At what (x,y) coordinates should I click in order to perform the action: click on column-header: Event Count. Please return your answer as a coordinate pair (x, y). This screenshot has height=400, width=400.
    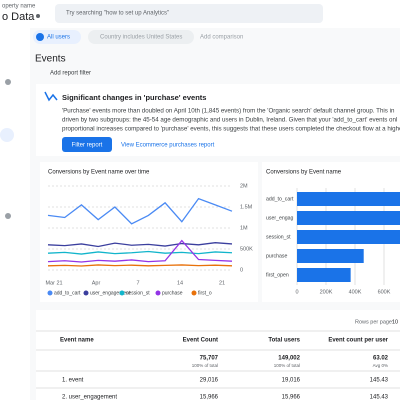
    Looking at the image, I should click on (200, 341).